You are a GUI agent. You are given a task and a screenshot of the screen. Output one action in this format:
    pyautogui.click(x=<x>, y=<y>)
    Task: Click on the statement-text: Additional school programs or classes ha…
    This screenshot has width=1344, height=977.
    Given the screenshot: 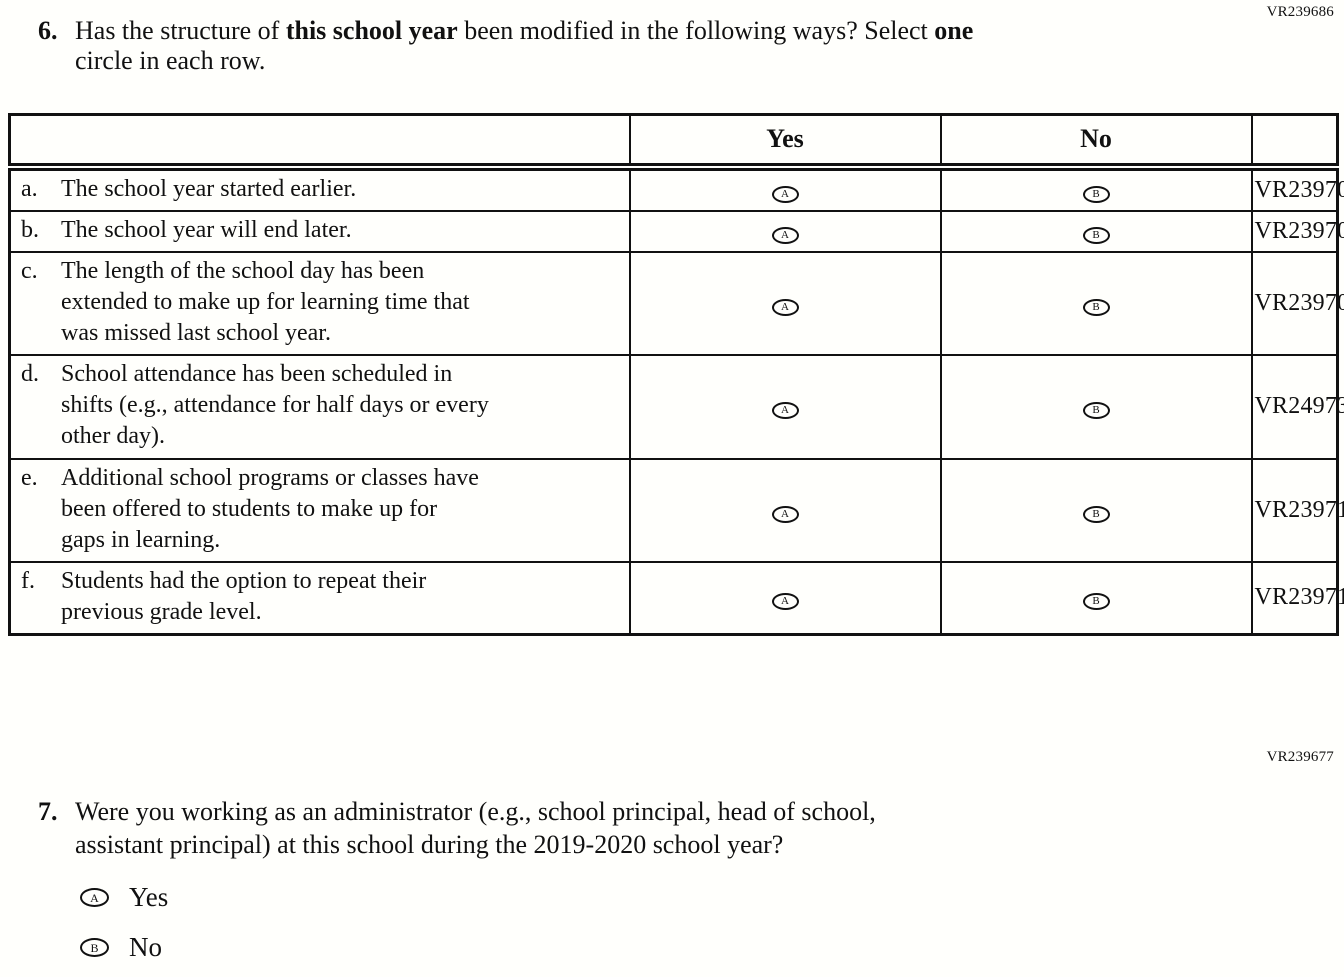 What is the action you would take?
    pyautogui.click(x=270, y=508)
    